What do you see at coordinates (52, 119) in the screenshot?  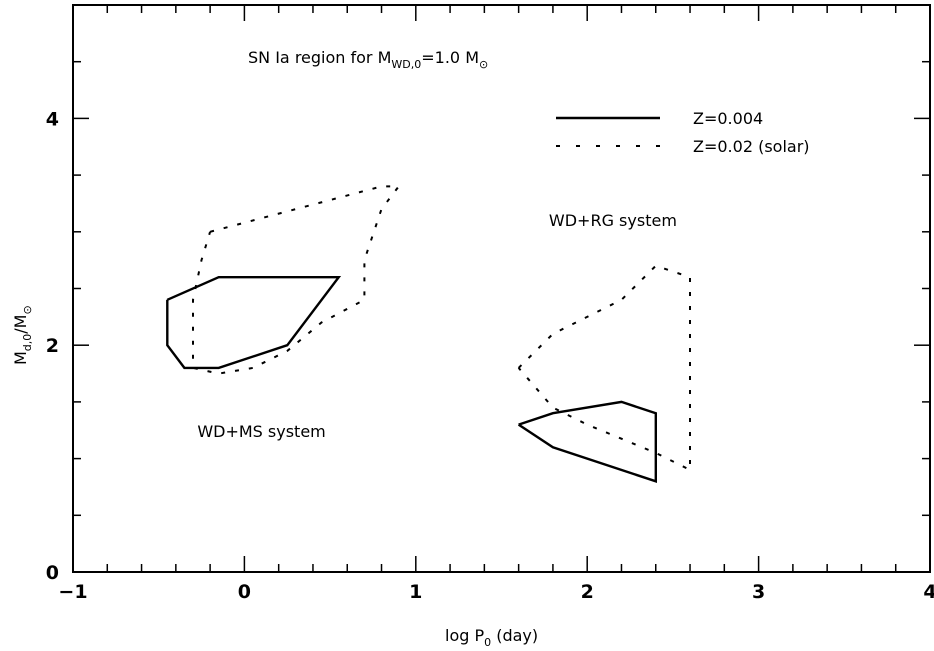 I see `y-tick-label: 4` at bounding box center [52, 119].